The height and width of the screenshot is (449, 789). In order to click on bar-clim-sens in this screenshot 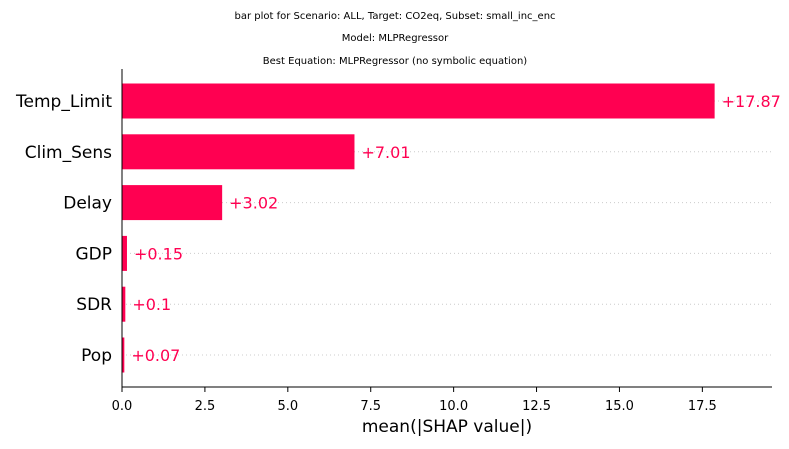, I will do `click(238, 152)`.